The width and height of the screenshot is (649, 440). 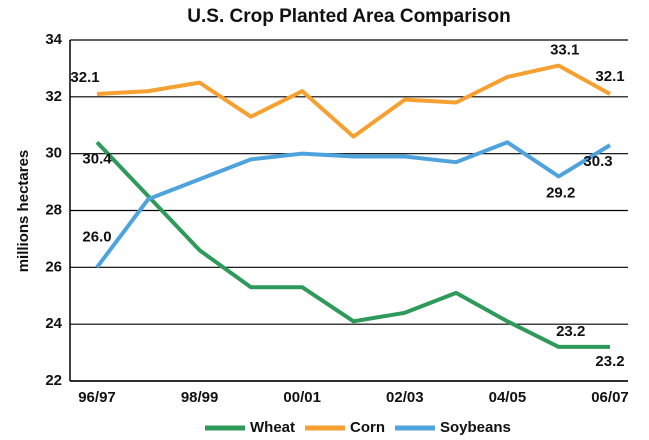 What do you see at coordinates (367, 427) in the screenshot?
I see `legend-label: Corn` at bounding box center [367, 427].